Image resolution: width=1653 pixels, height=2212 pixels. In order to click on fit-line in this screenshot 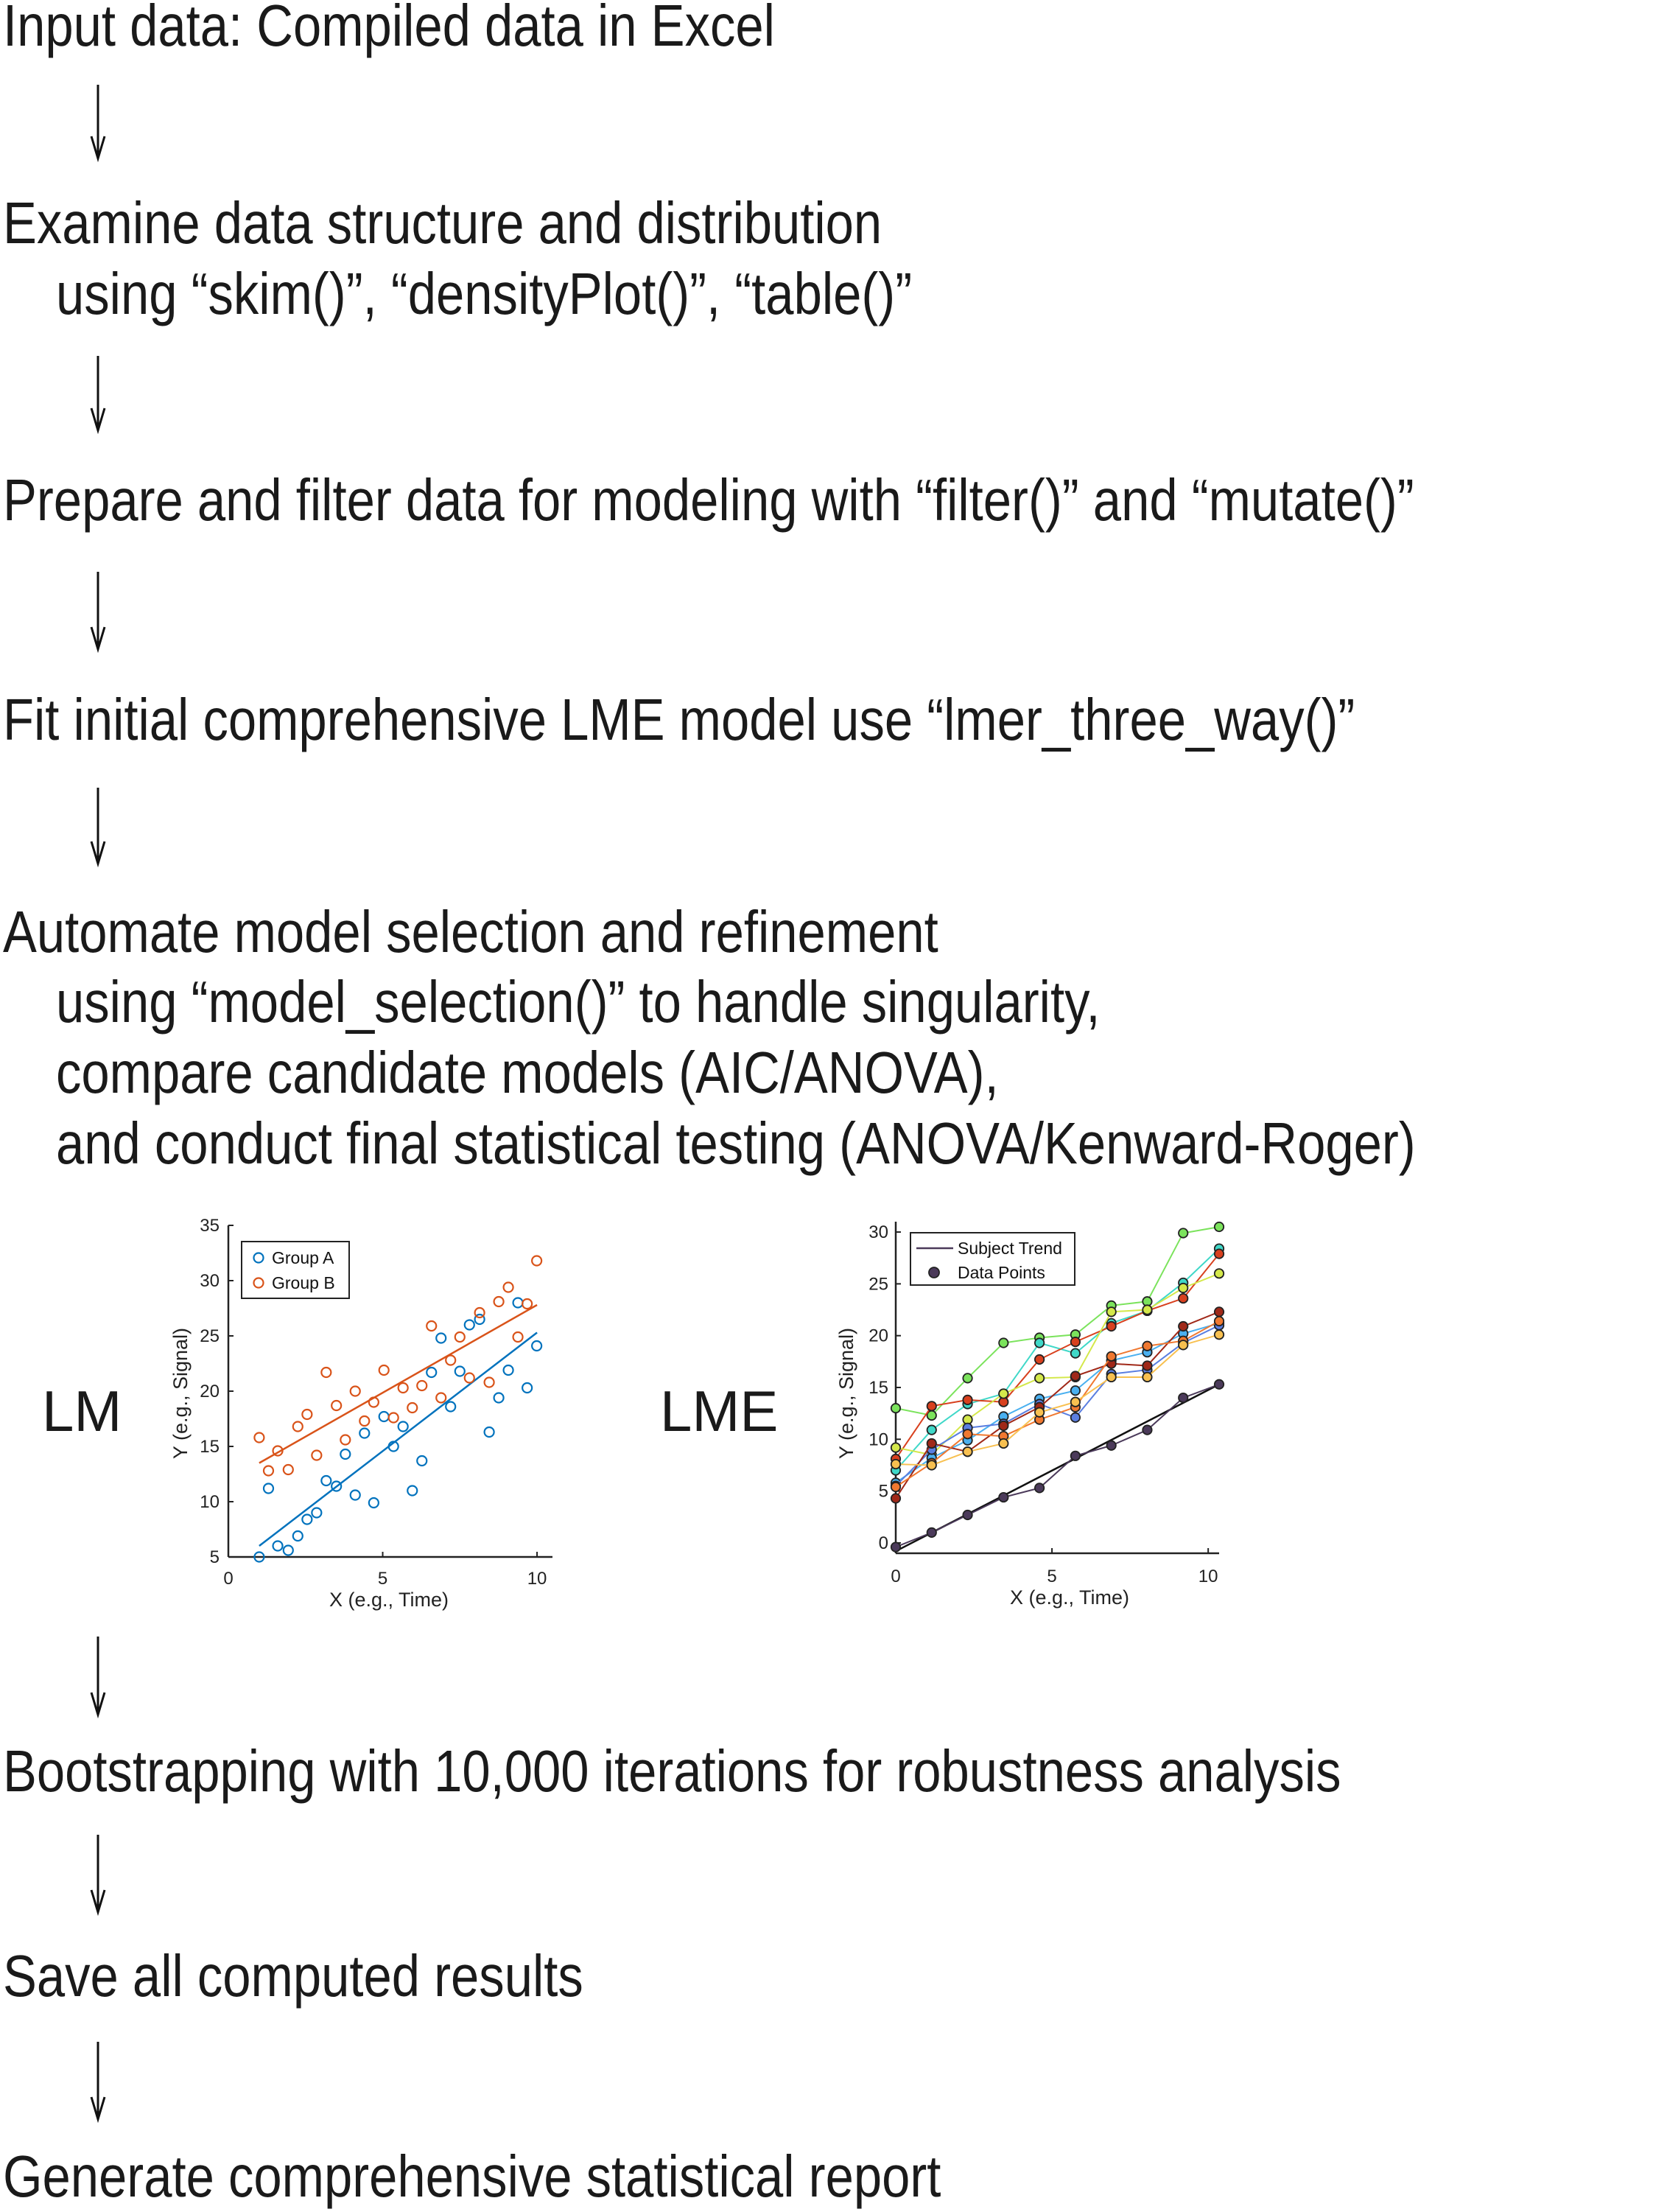, I will do `click(398, 1439)`.